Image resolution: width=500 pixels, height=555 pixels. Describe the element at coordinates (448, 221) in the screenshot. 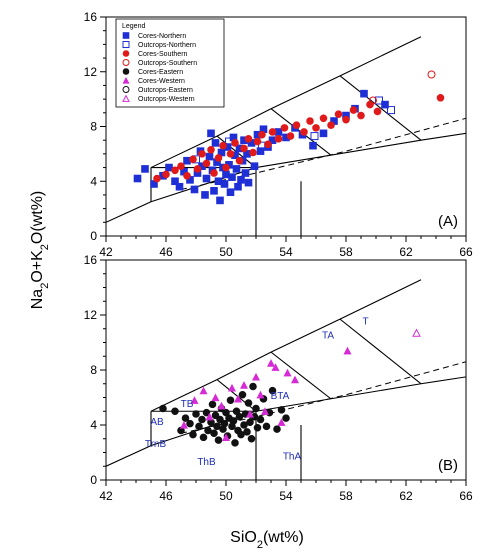

I see `panel-label: (A)` at that location.